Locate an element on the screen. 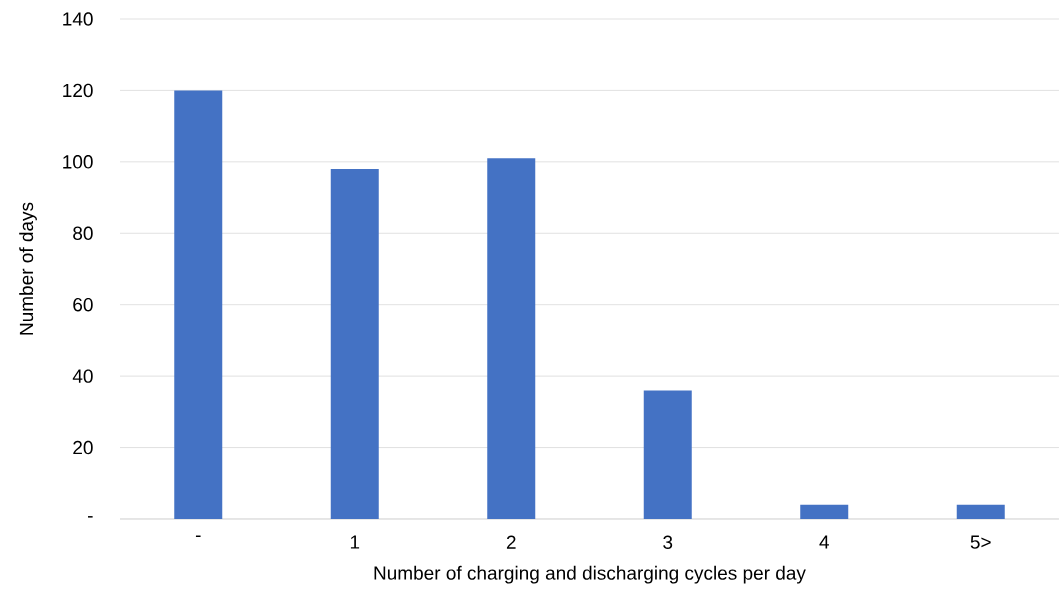 This screenshot has width=1059, height=612. x-axis-title: Number of charging and discharging cycles per day is located at coordinates (590, 574).